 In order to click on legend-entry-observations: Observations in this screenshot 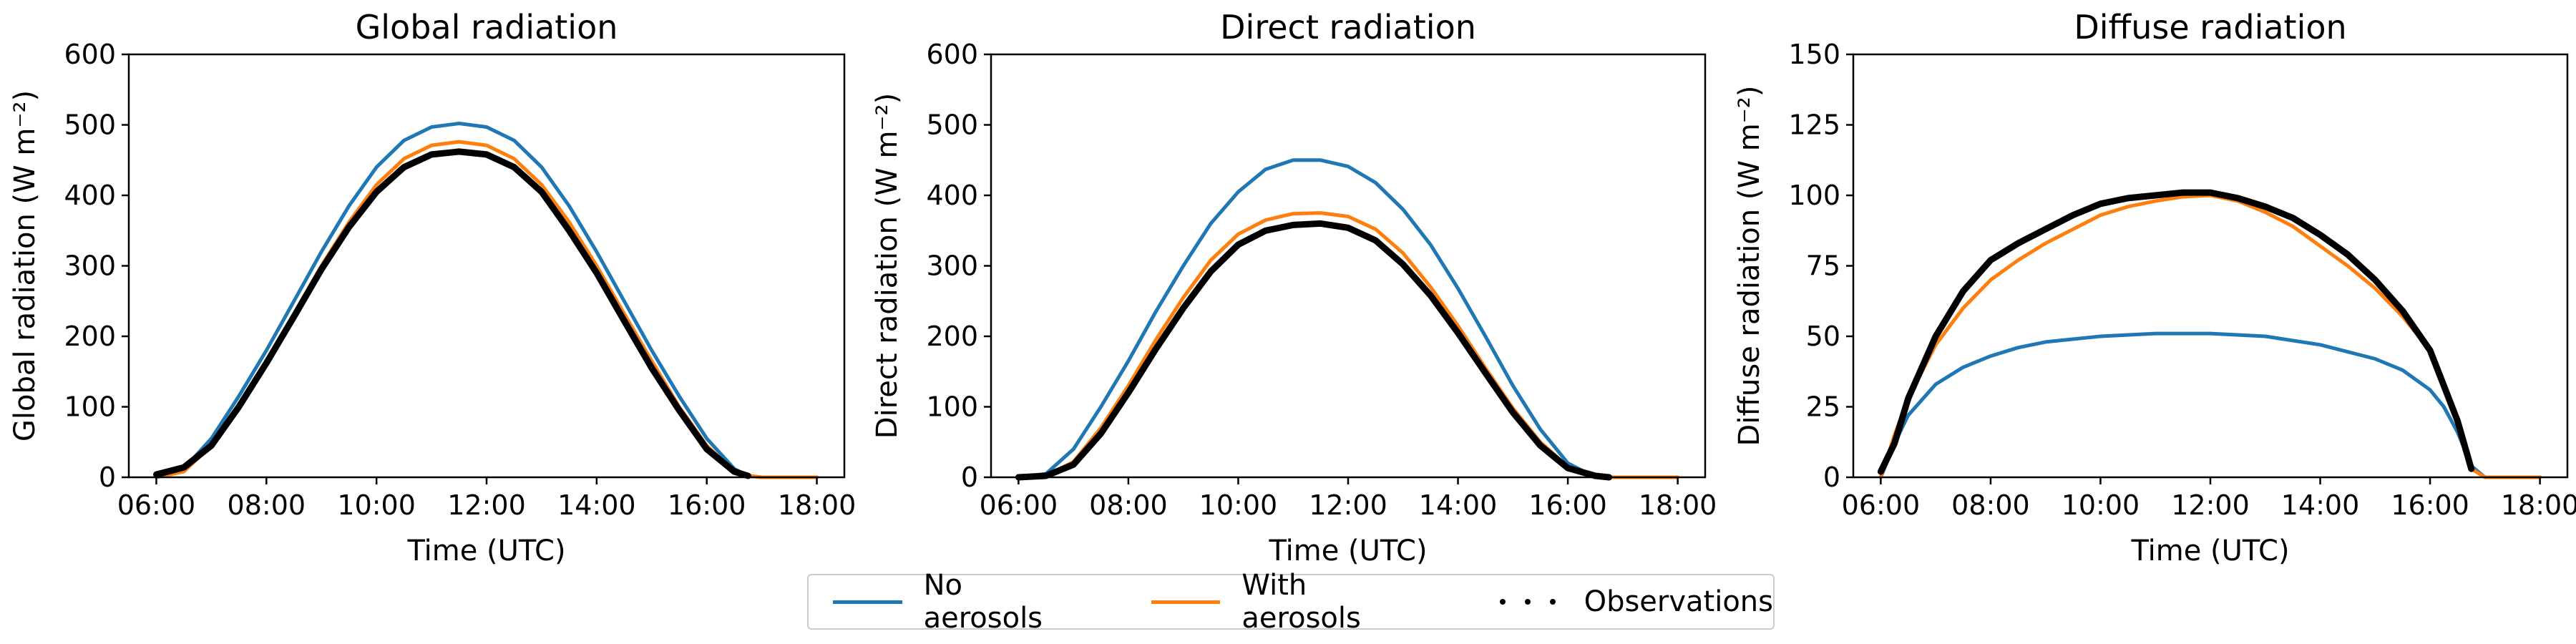, I will do `click(1633, 601)`.